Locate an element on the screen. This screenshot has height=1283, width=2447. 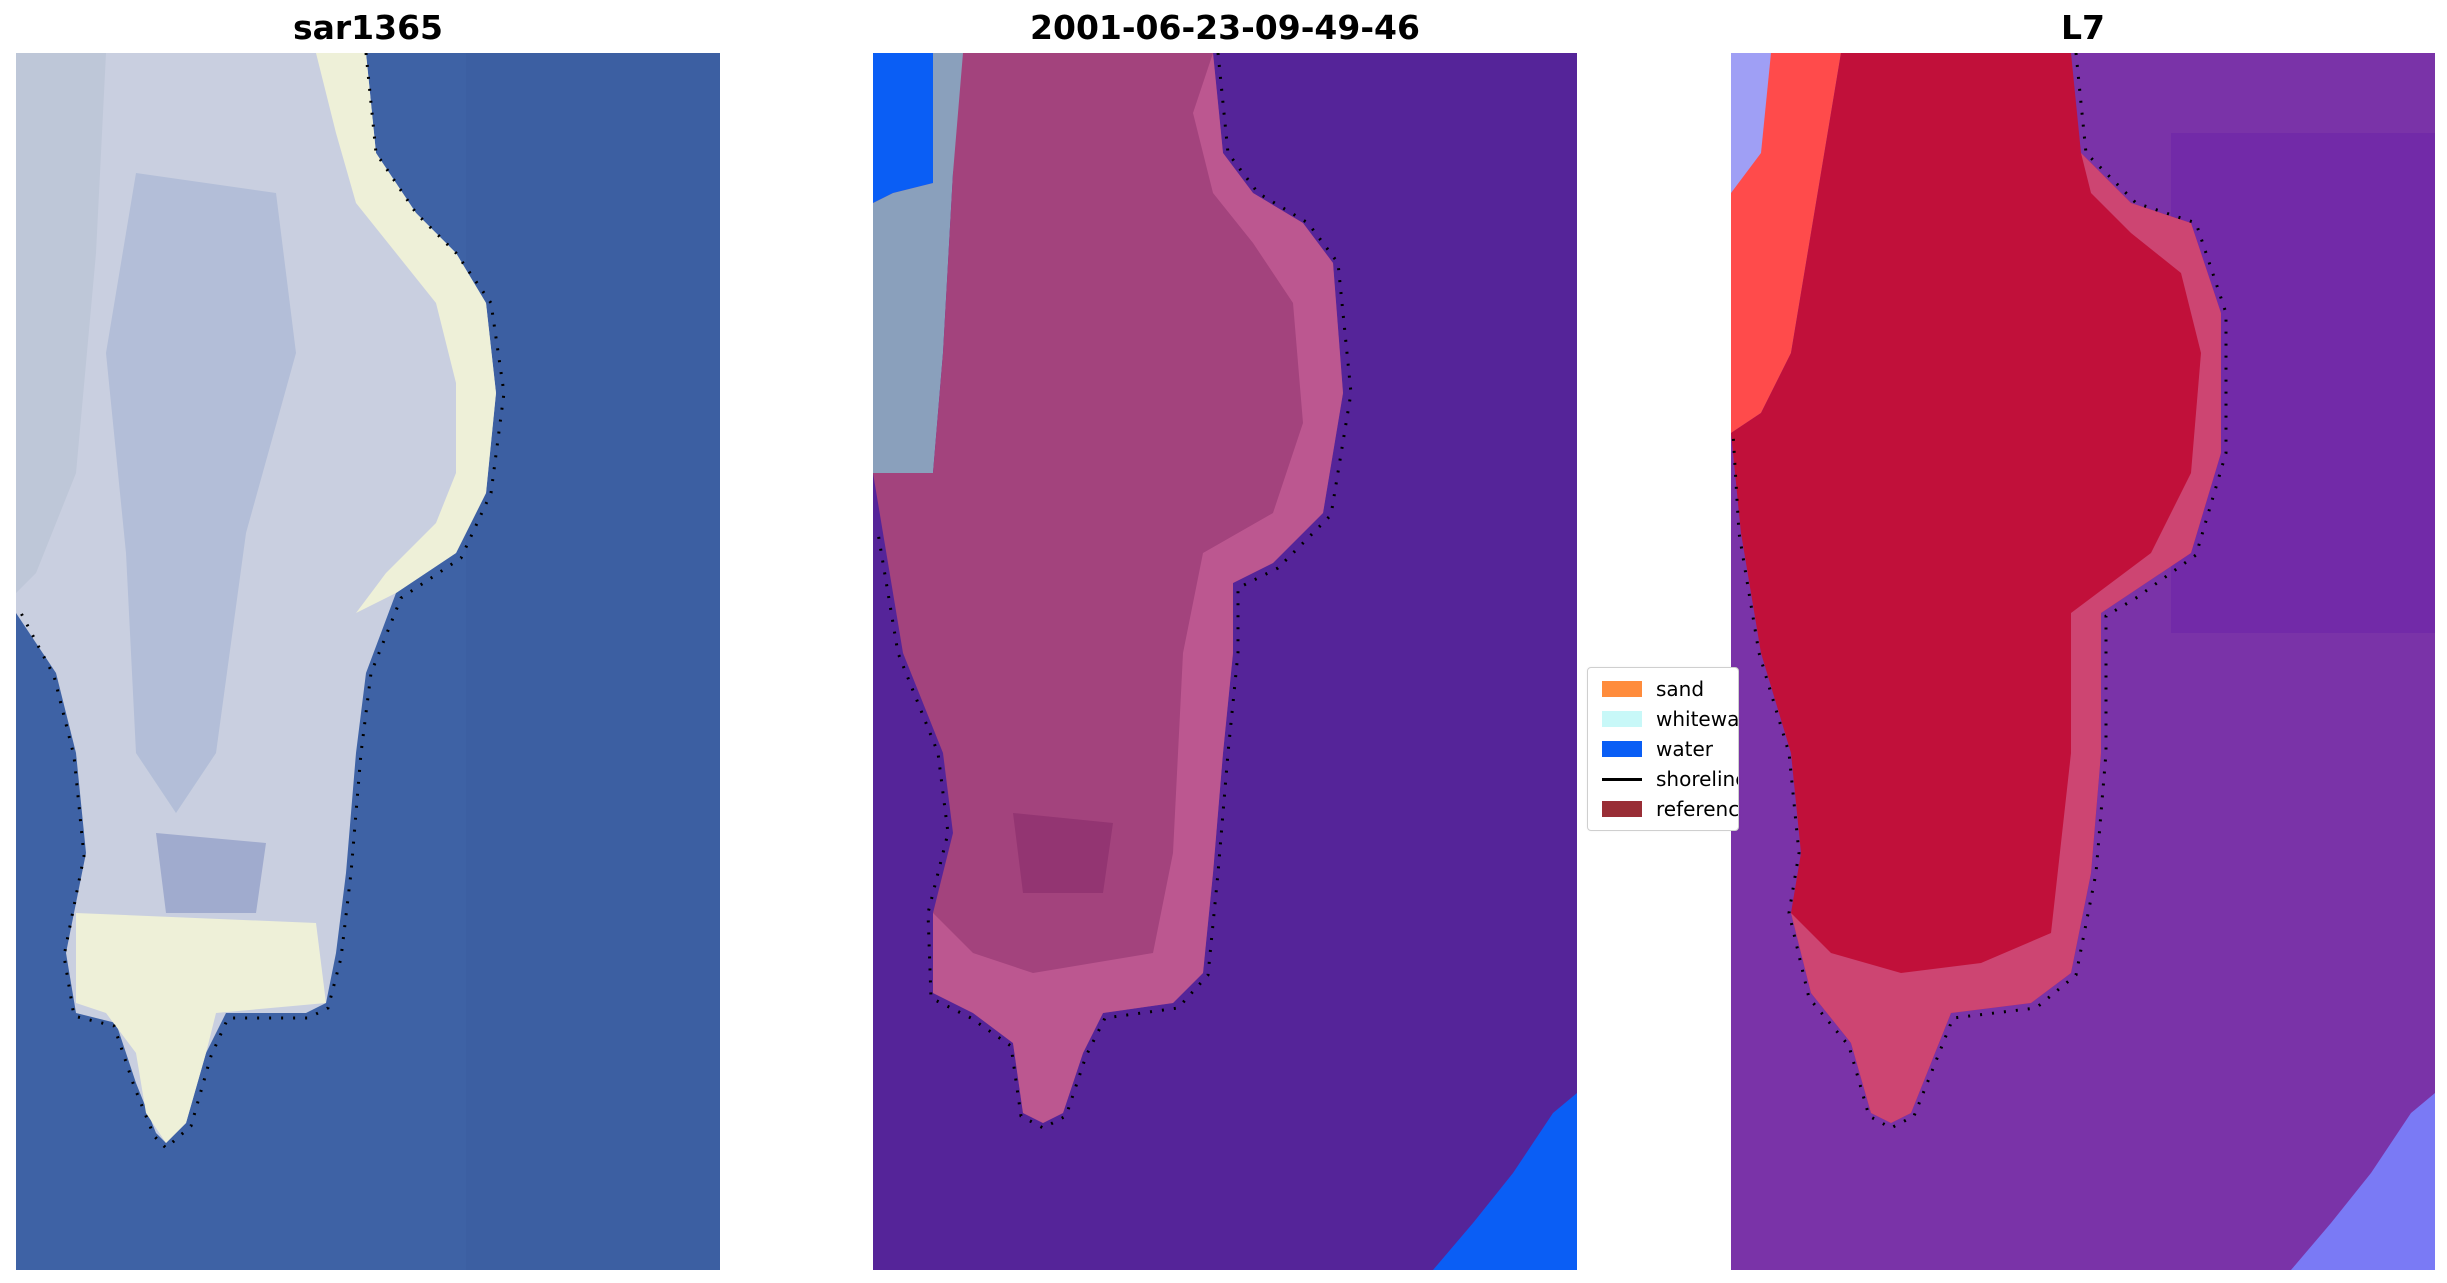
sand-swatch is located at coordinates (1622, 689).